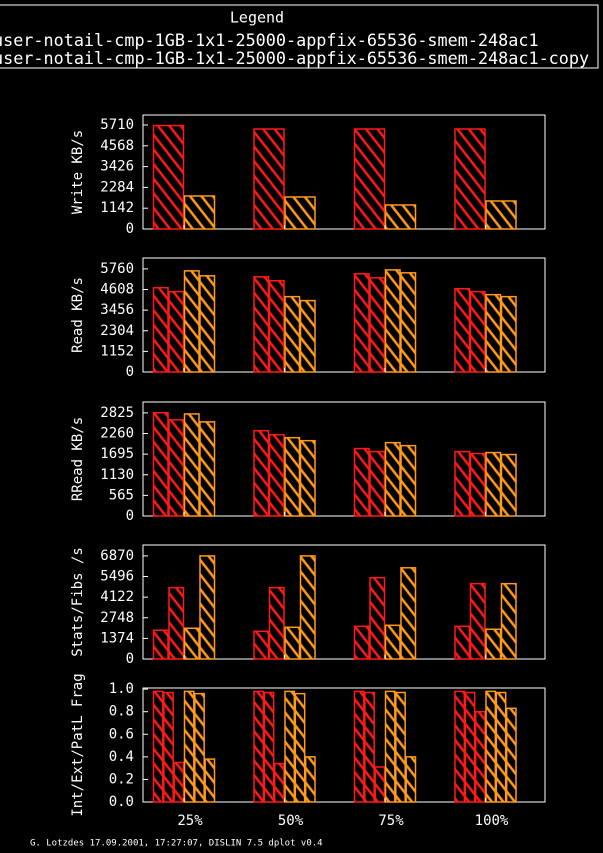 The width and height of the screenshot is (603, 853). Describe the element at coordinates (291, 821) in the screenshot. I see `x-tick-label: 50%` at that location.